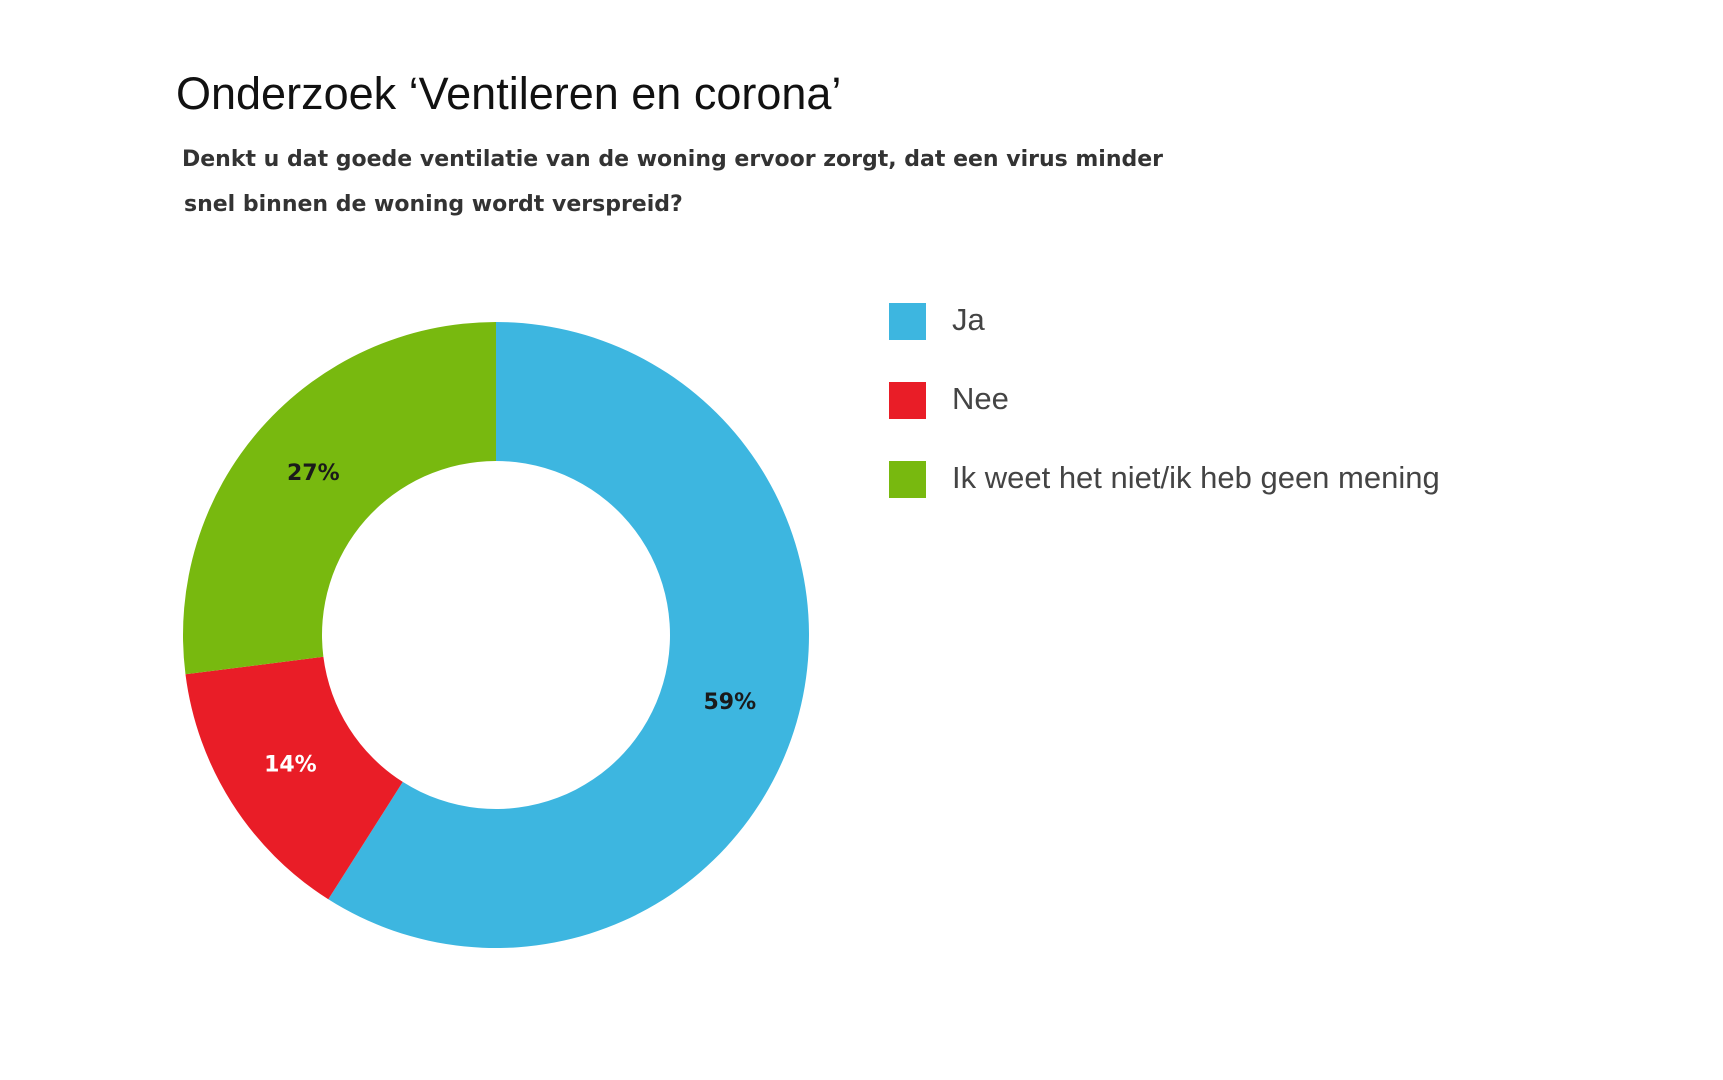 The height and width of the screenshot is (1080, 1723). What do you see at coordinates (969, 319) in the screenshot?
I see `legend-label: Ja` at bounding box center [969, 319].